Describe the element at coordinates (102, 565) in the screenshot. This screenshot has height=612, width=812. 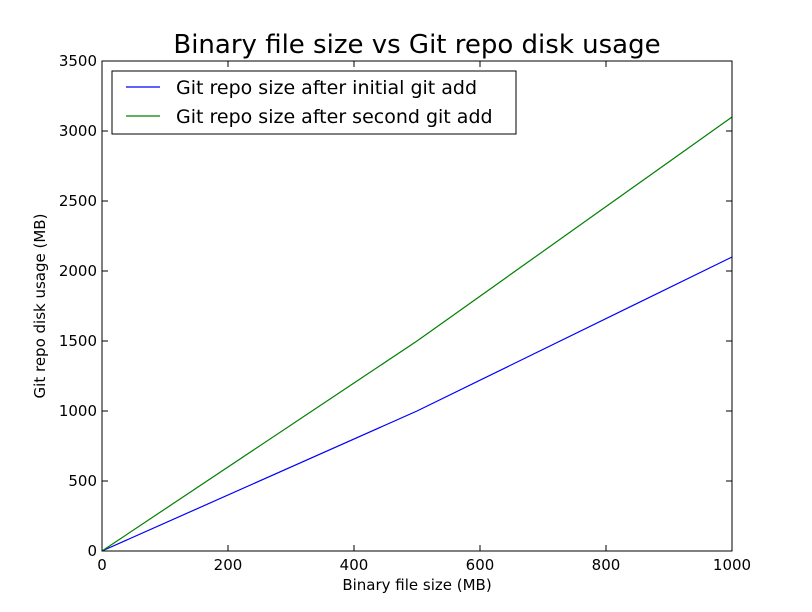
I see `x-tick-label: 0` at that location.